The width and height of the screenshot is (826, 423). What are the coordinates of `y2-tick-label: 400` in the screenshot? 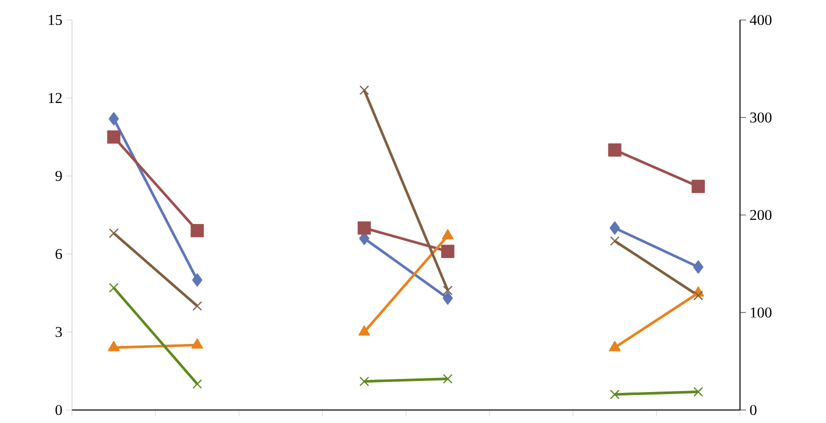 It's located at (761, 20).